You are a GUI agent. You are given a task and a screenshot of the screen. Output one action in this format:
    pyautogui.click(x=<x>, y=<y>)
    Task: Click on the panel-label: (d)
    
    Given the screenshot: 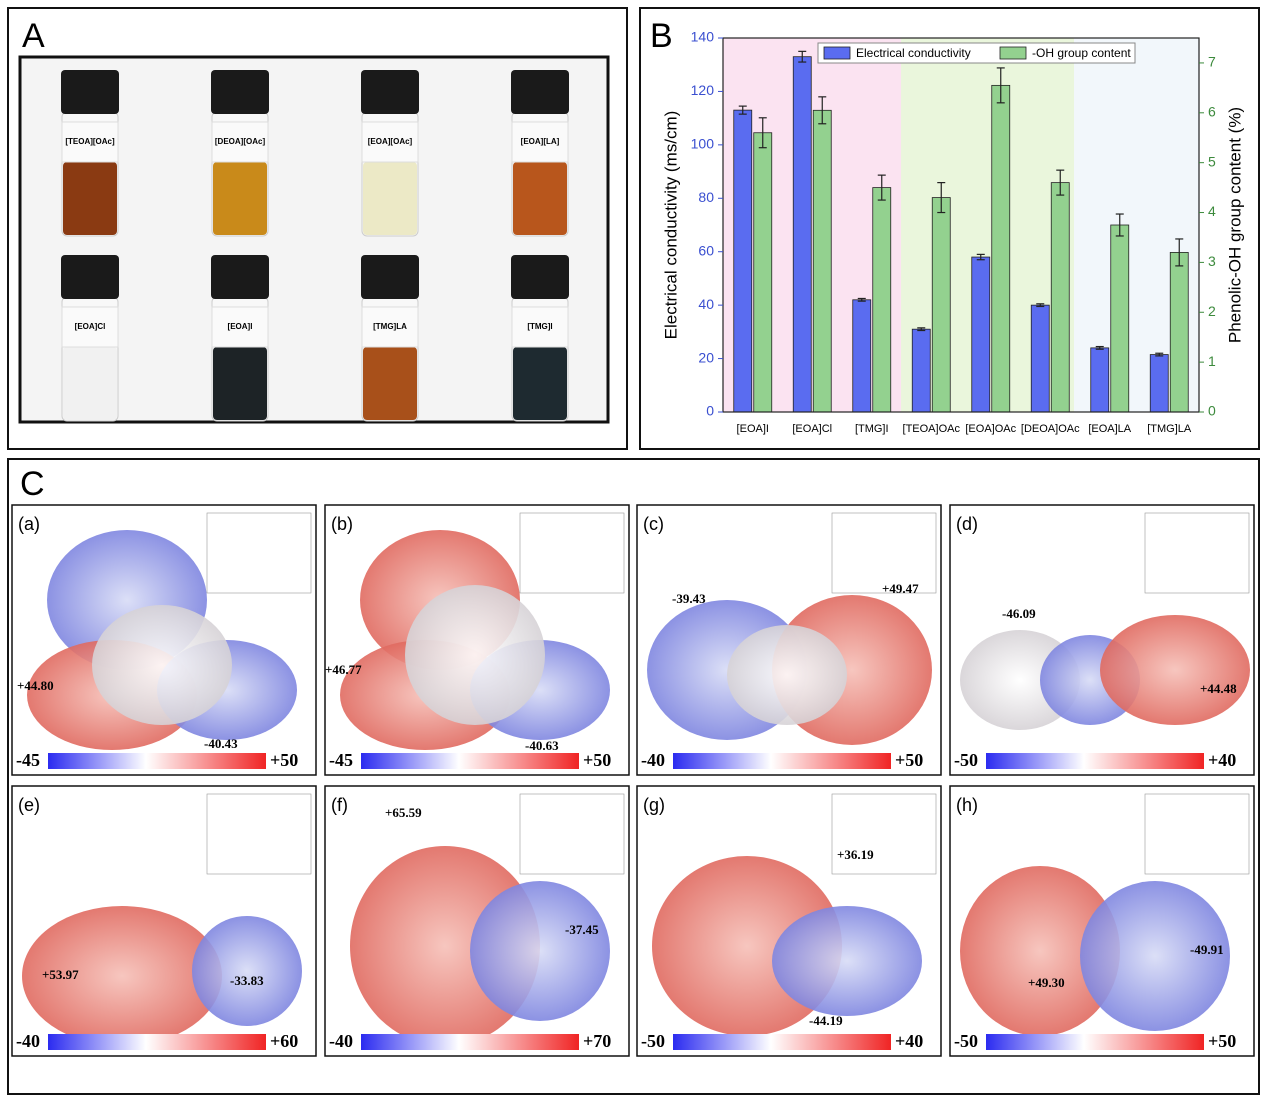 What is the action you would take?
    pyautogui.click(x=967, y=524)
    